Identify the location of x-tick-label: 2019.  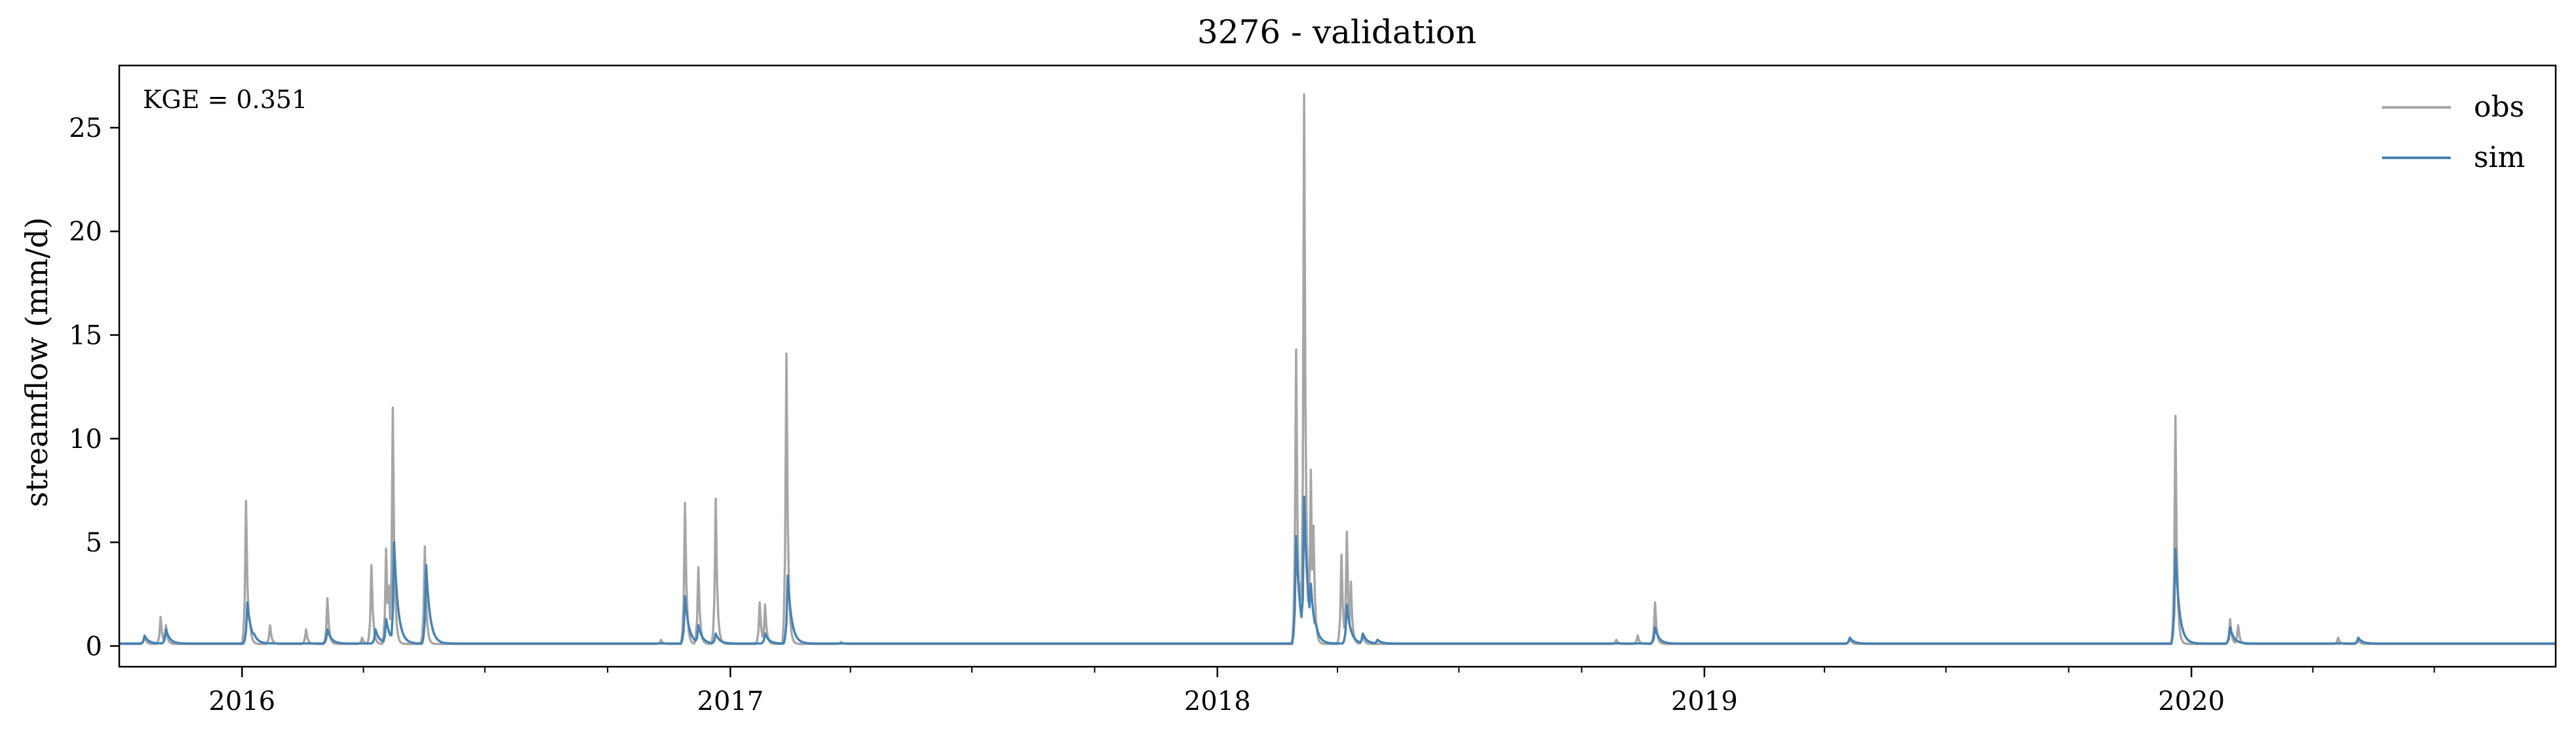
(1704, 701).